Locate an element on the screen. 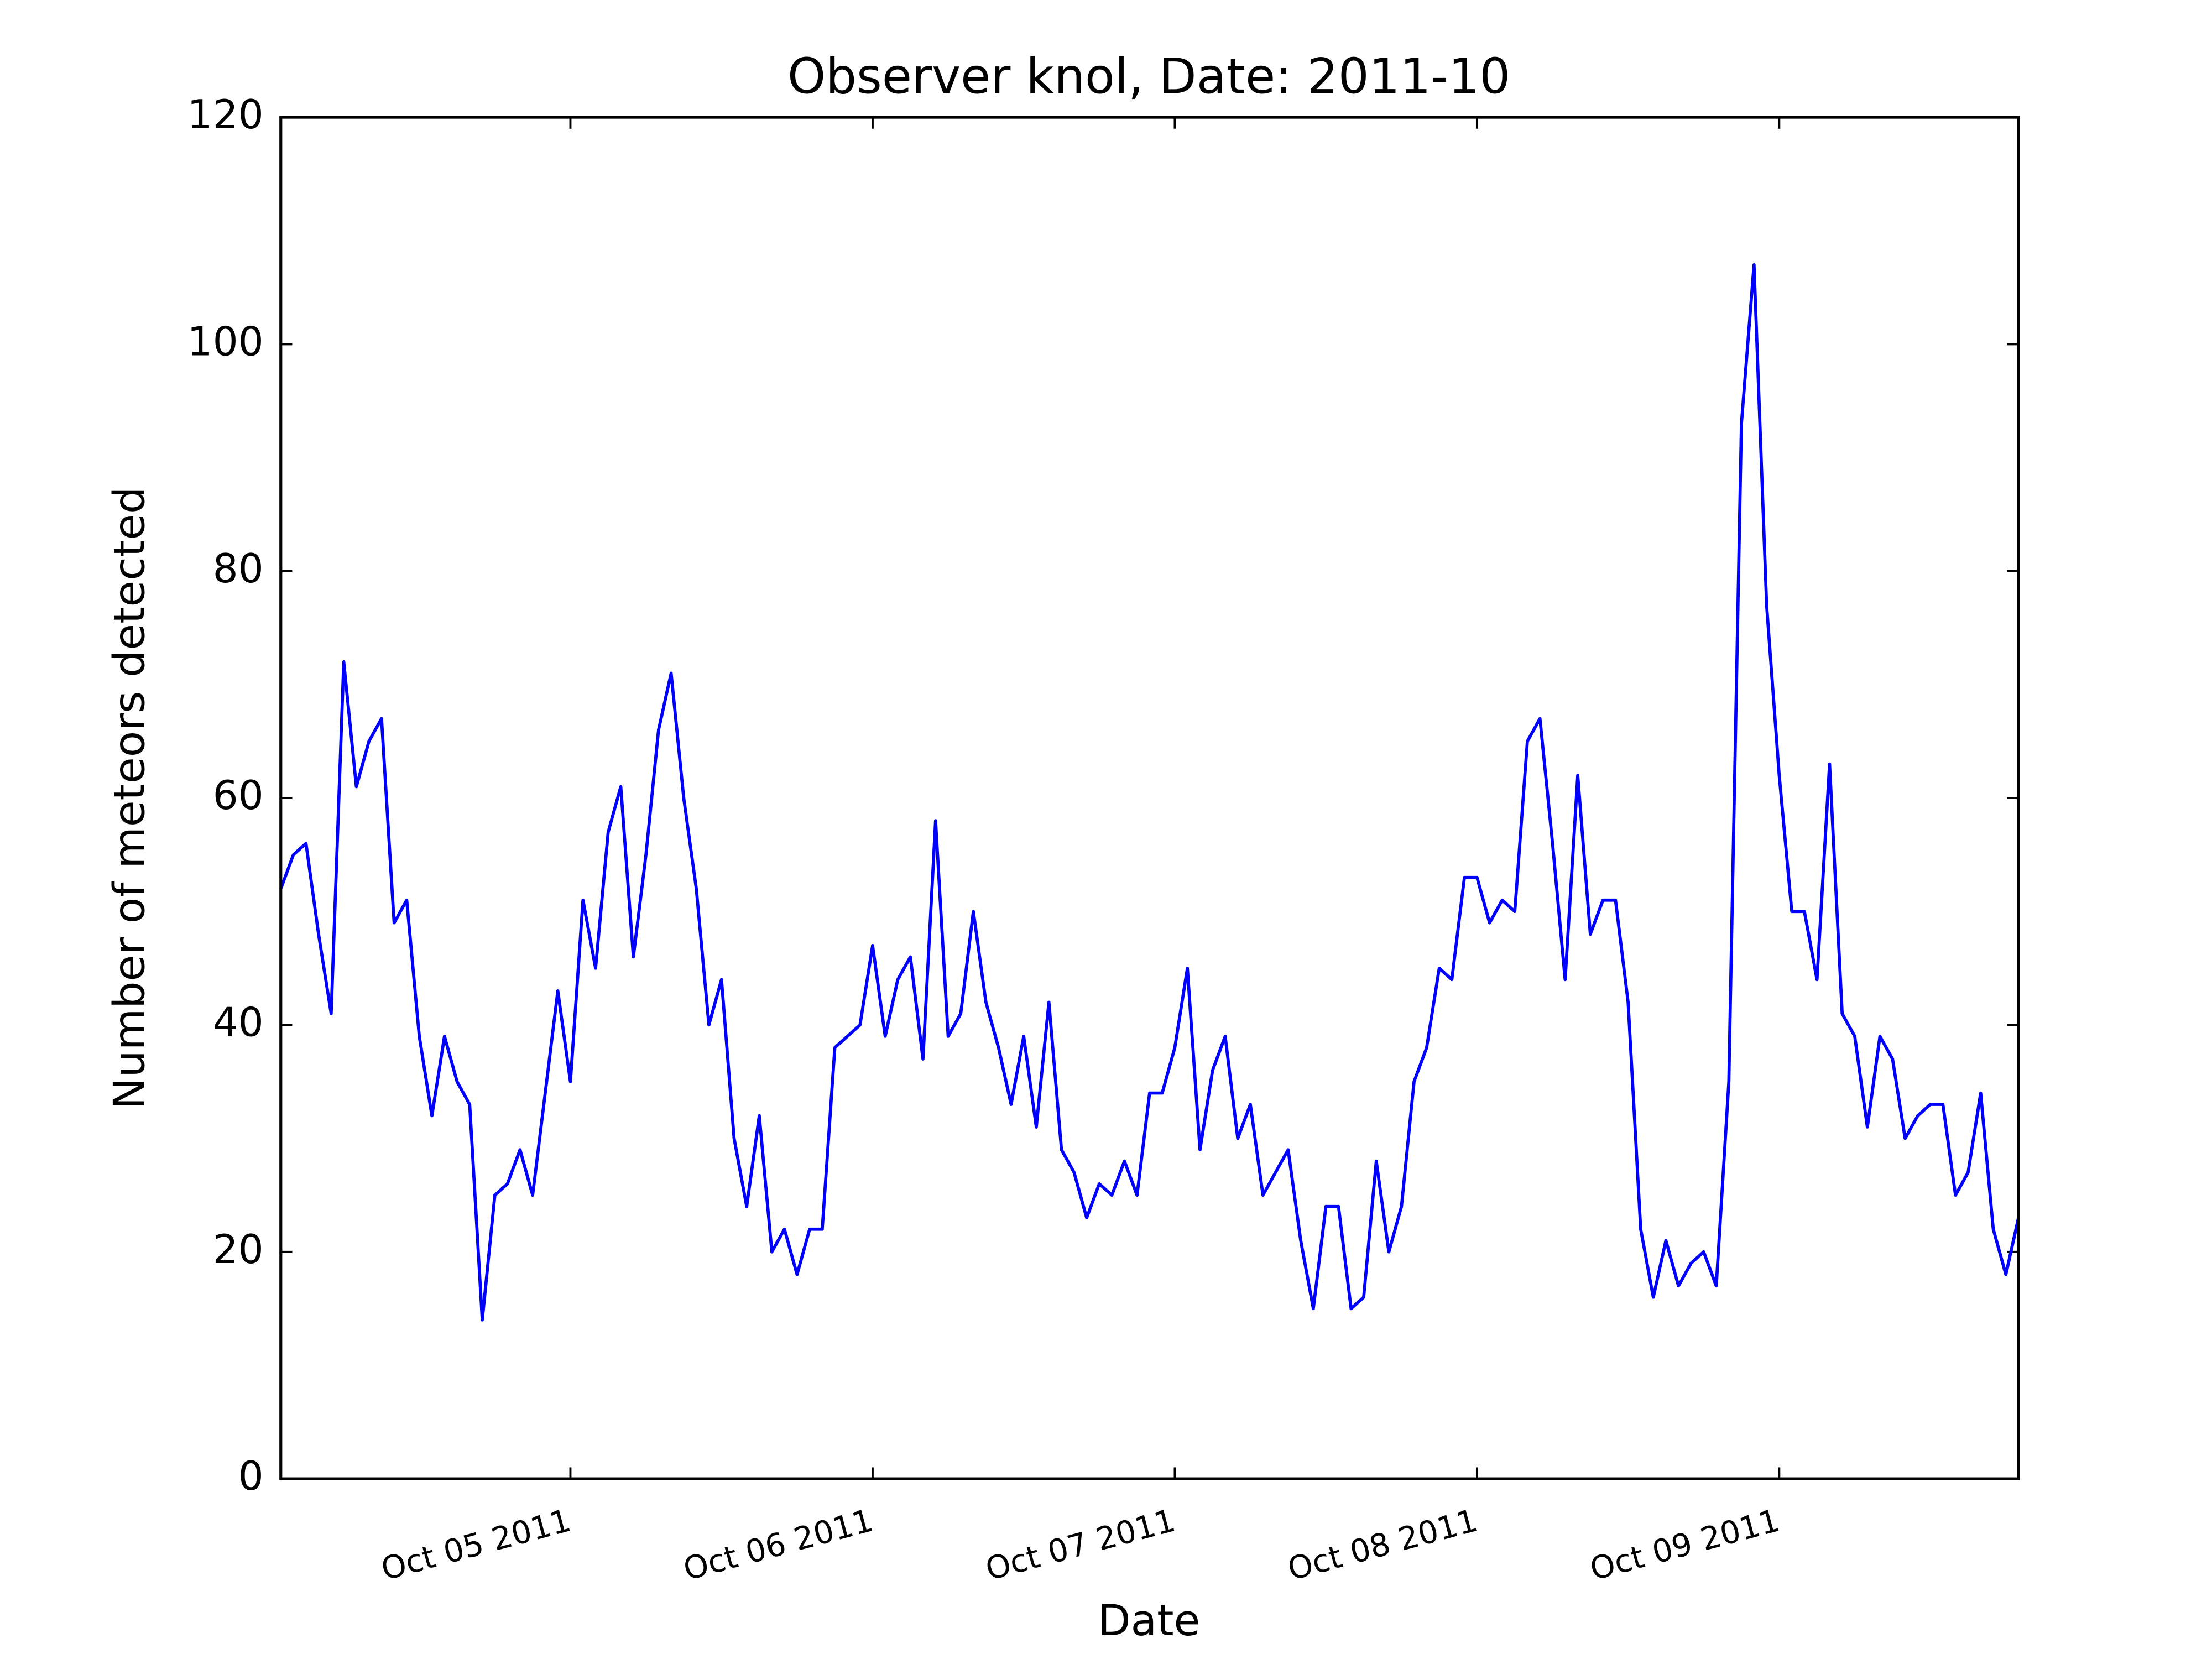 Image resolution: width=2212 pixels, height=1659 pixels. x-tick-label: Oct 07 2011 is located at coordinates (1080, 1546).